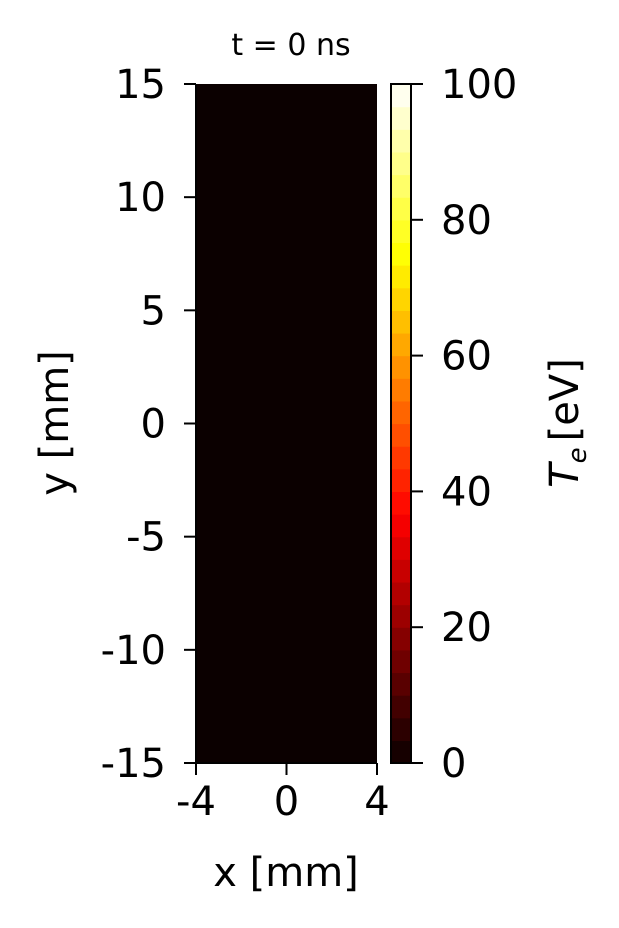 The height and width of the screenshot is (928, 619). What do you see at coordinates (55, 423) in the screenshot?
I see `y-axis-label: y [mm]` at bounding box center [55, 423].